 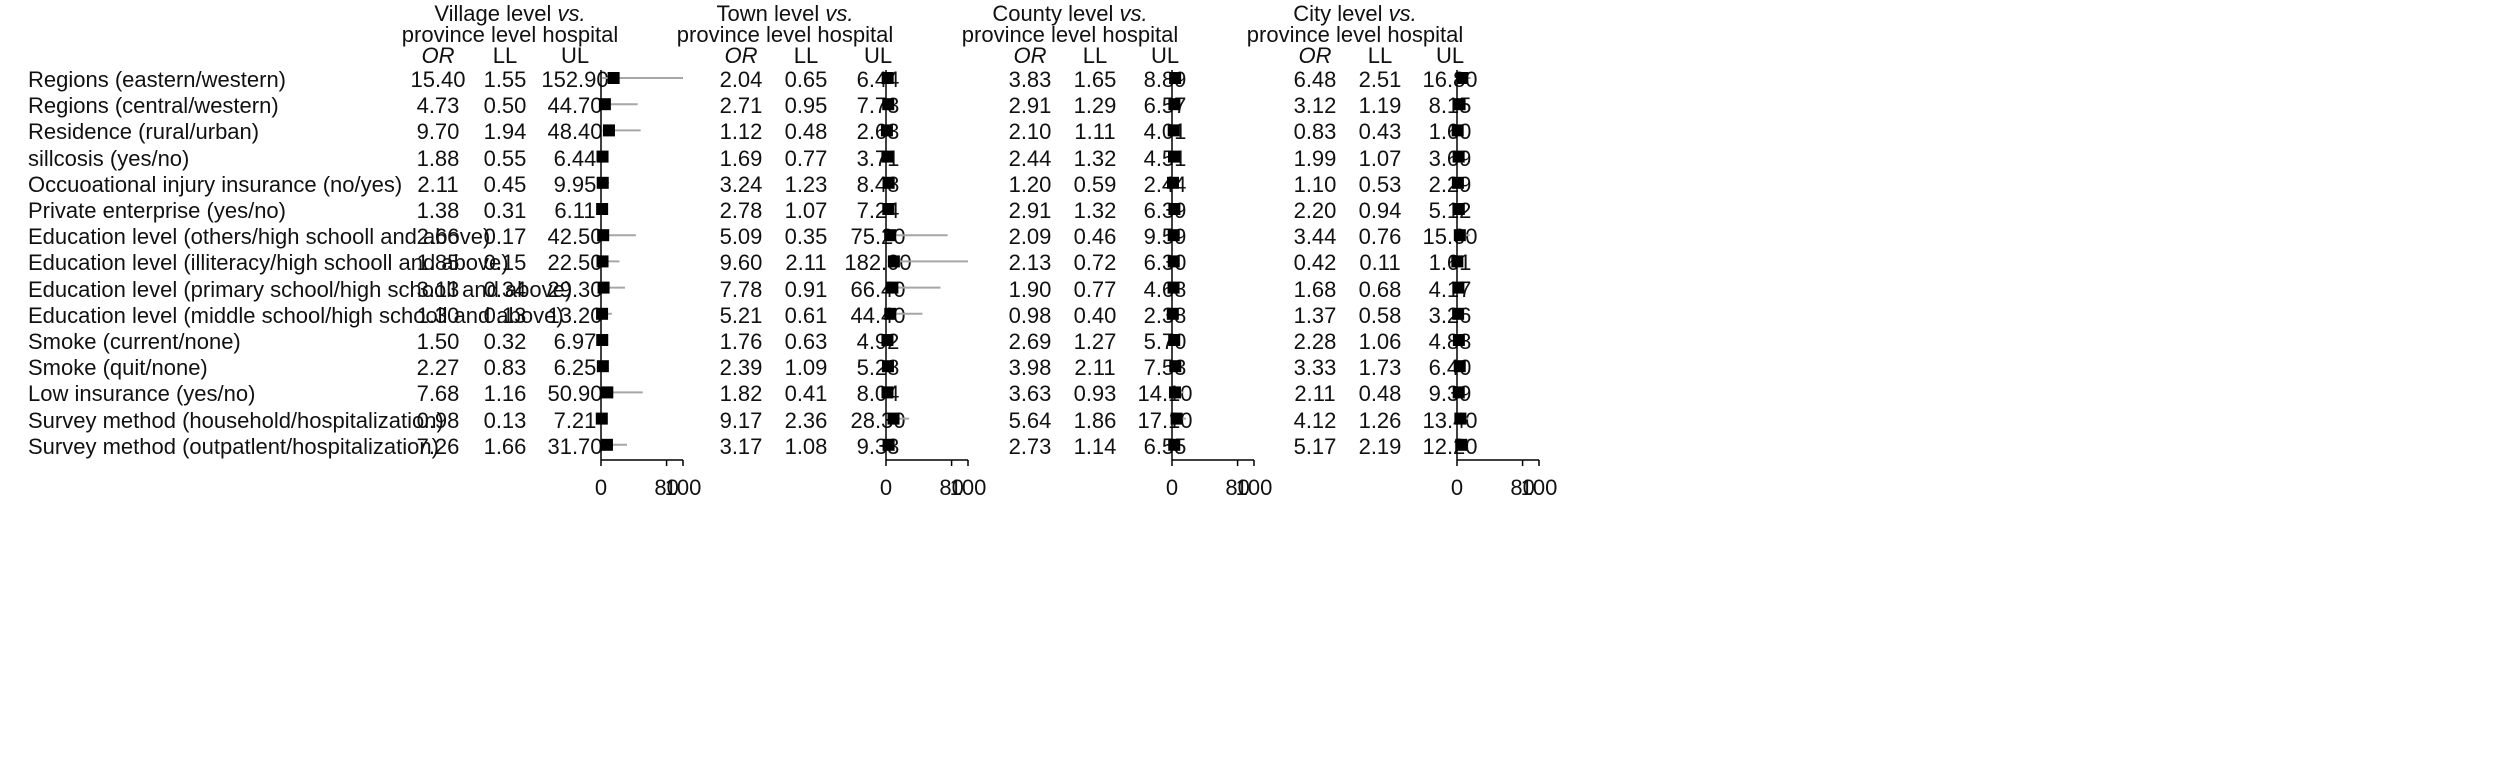 I want to click on ll-value: 2.36, so click(x=806, y=420).